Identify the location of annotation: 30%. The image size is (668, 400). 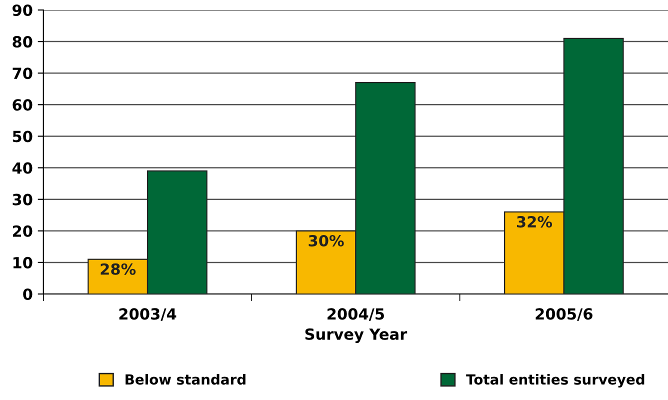
(326, 240).